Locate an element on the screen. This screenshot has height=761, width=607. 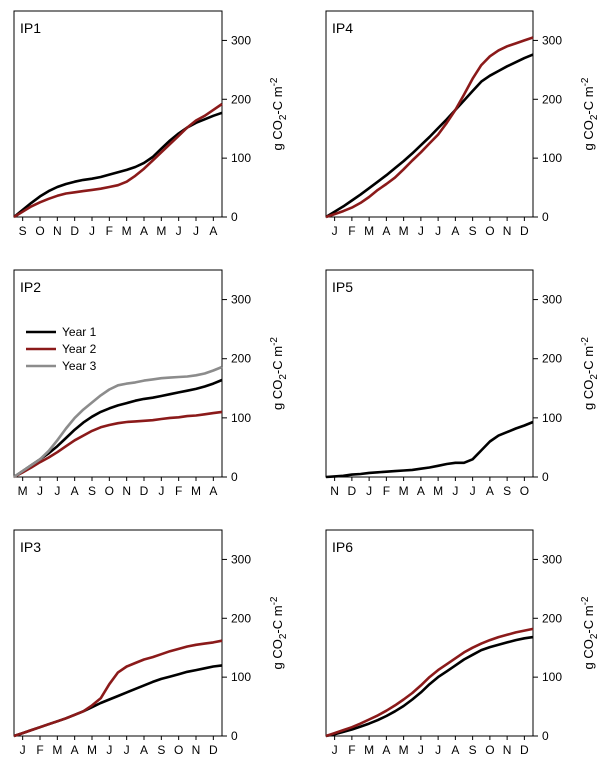
legend: Year 1 Year 2 Year 3 is located at coordinates (61, 349).